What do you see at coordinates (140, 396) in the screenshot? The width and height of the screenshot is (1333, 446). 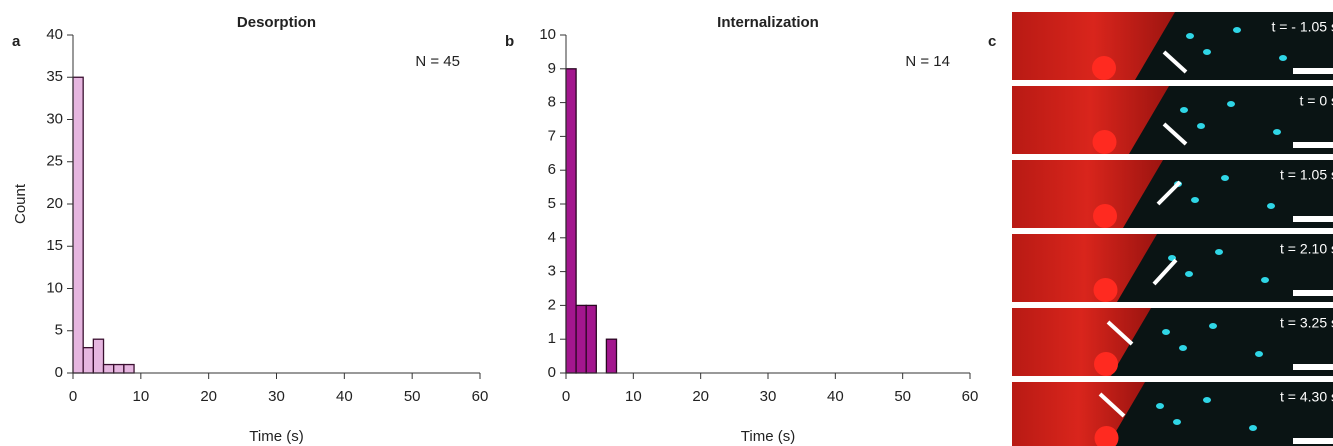 I see `x-tick-label: 10` at bounding box center [140, 396].